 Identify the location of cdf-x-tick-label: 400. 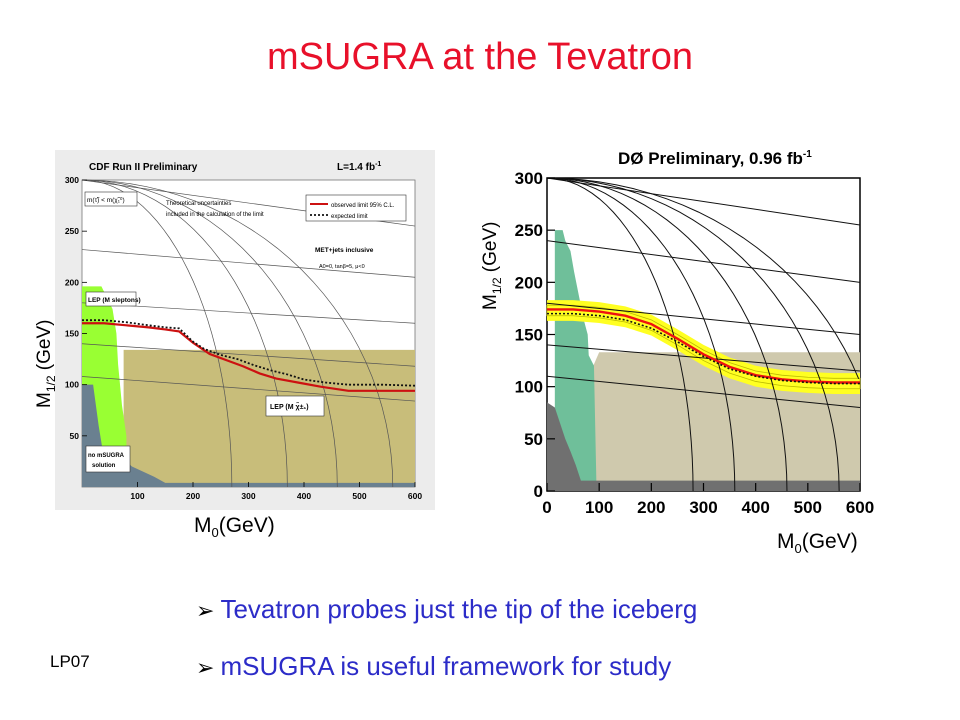
(304, 496).